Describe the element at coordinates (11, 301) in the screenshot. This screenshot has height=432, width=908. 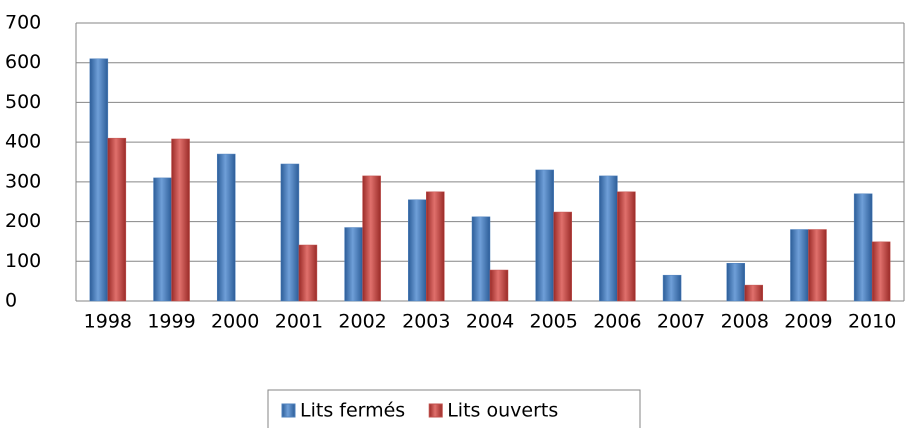
I see `y-tick-label: 0` at that location.